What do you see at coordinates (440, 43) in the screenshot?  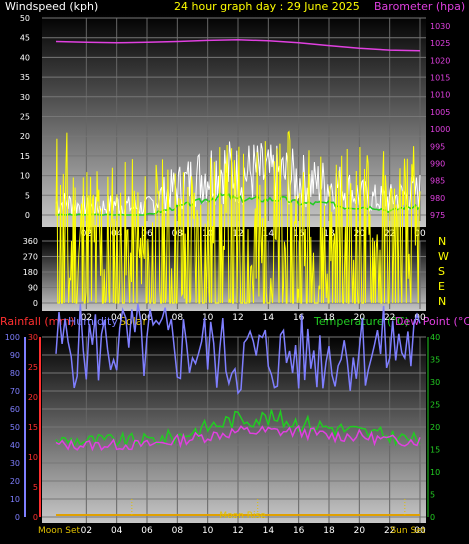 I see `baro-y-tick-1025: 1025` at bounding box center [440, 43].